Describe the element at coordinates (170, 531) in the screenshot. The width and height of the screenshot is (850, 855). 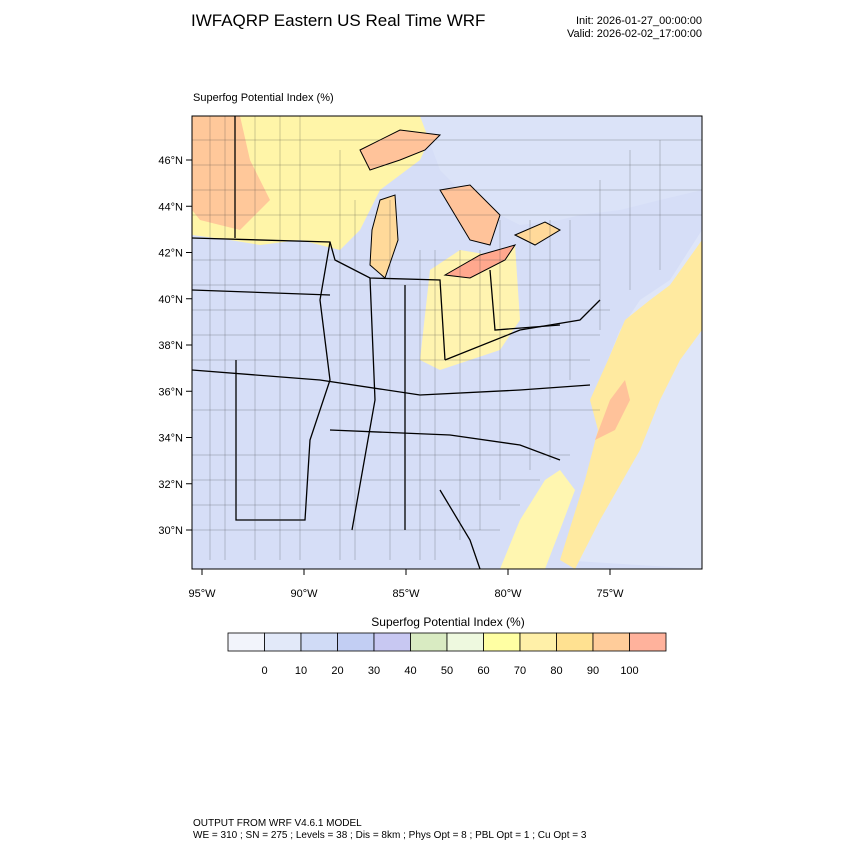
I see `lat-label: 30°N` at that location.